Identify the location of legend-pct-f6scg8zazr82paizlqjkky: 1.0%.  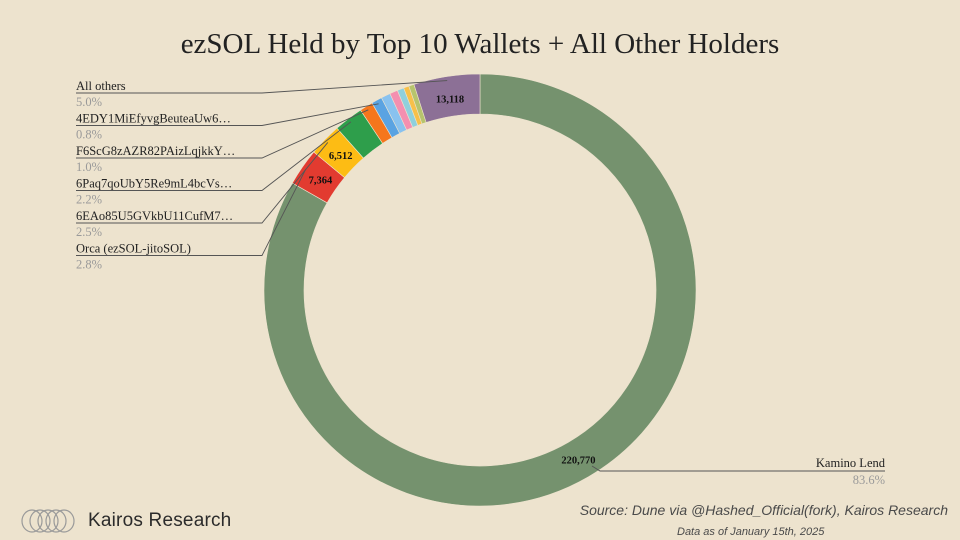
(89, 167).